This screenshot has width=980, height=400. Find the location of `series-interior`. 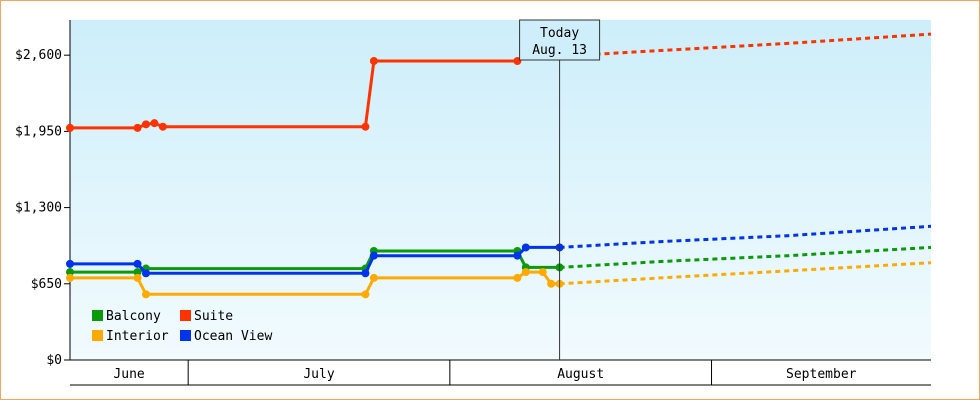

series-interior is located at coordinates (499, 280).